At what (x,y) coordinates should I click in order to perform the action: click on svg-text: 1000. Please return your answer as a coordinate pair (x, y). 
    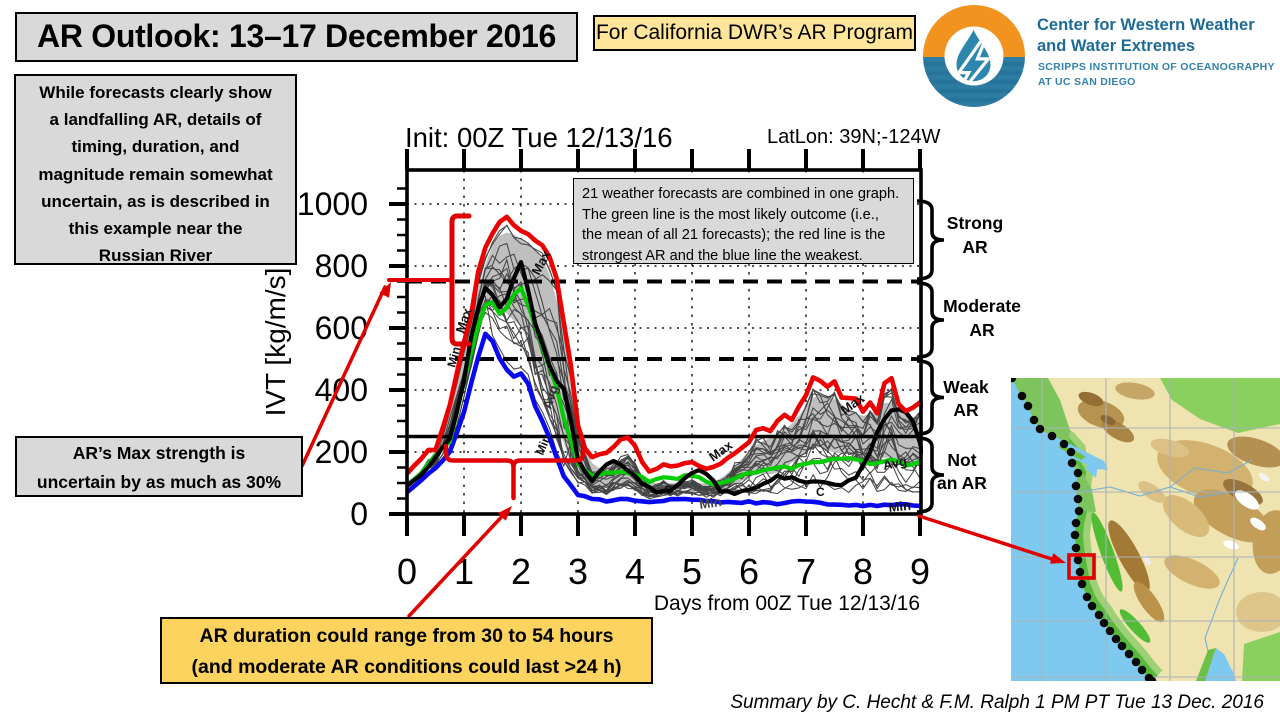
    Looking at the image, I should click on (332, 204).